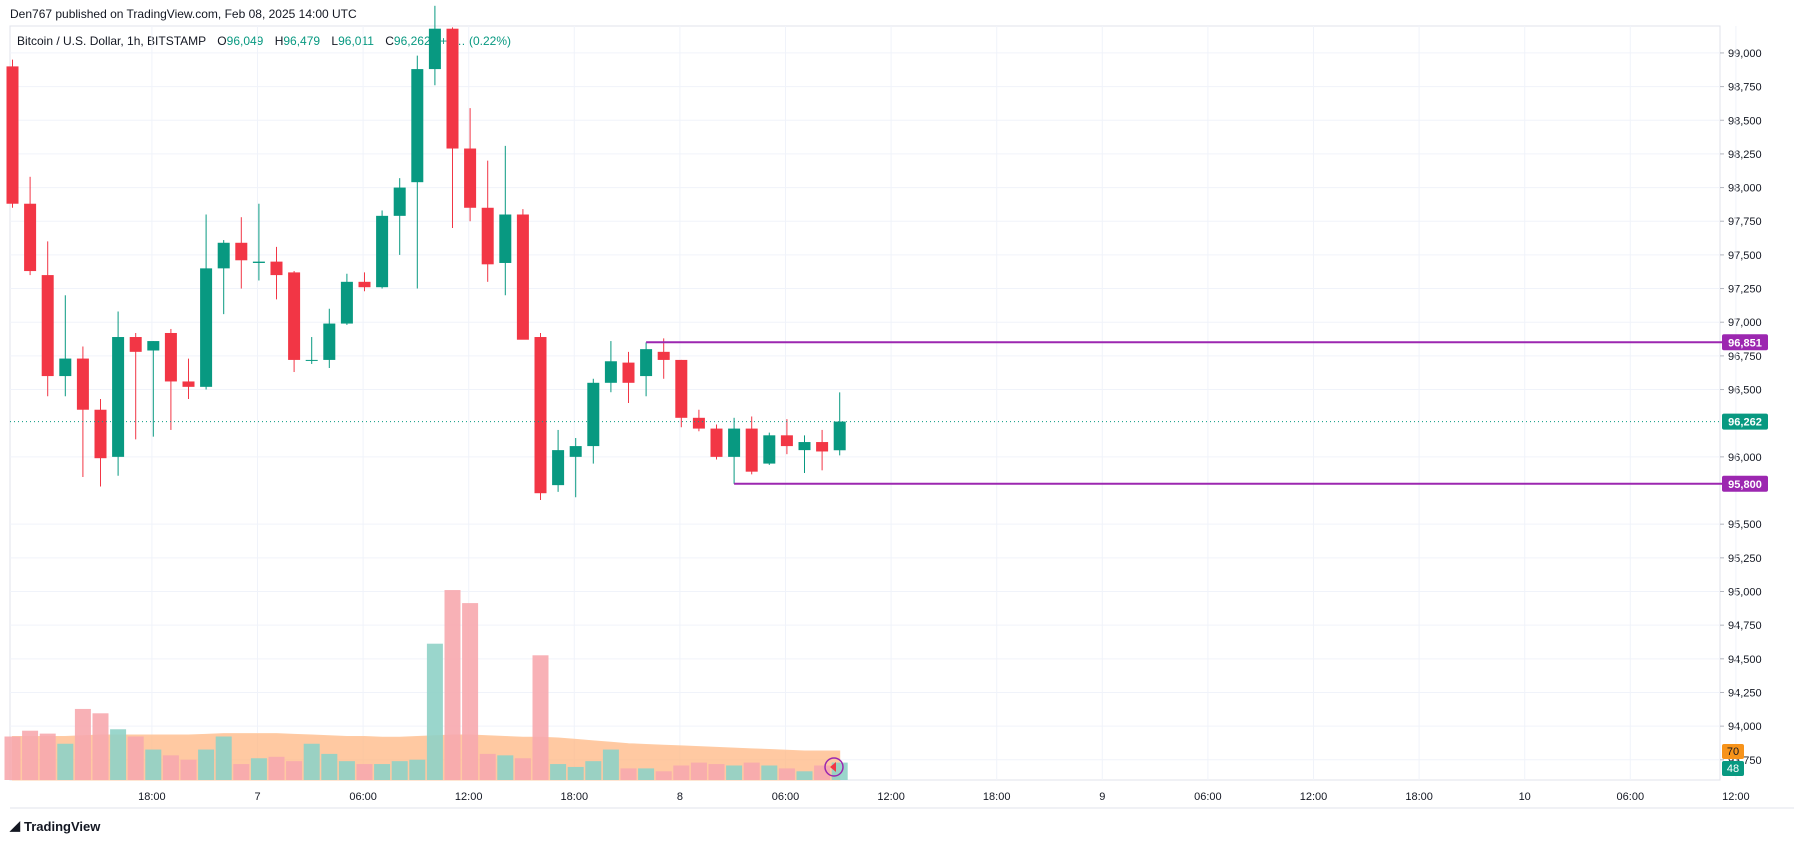  Describe the element at coordinates (1745, 458) in the screenshot. I see `price-tick-label: 96,000` at that location.